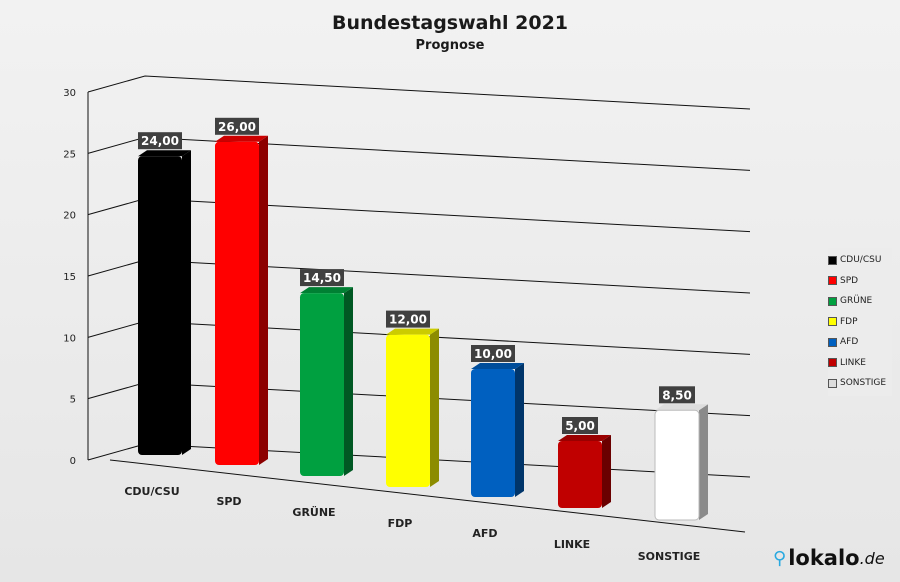 Image resolution: width=900 pixels, height=582 pixels. What do you see at coordinates (484, 533) in the screenshot?
I see `x-category-label: AFD` at bounding box center [484, 533].